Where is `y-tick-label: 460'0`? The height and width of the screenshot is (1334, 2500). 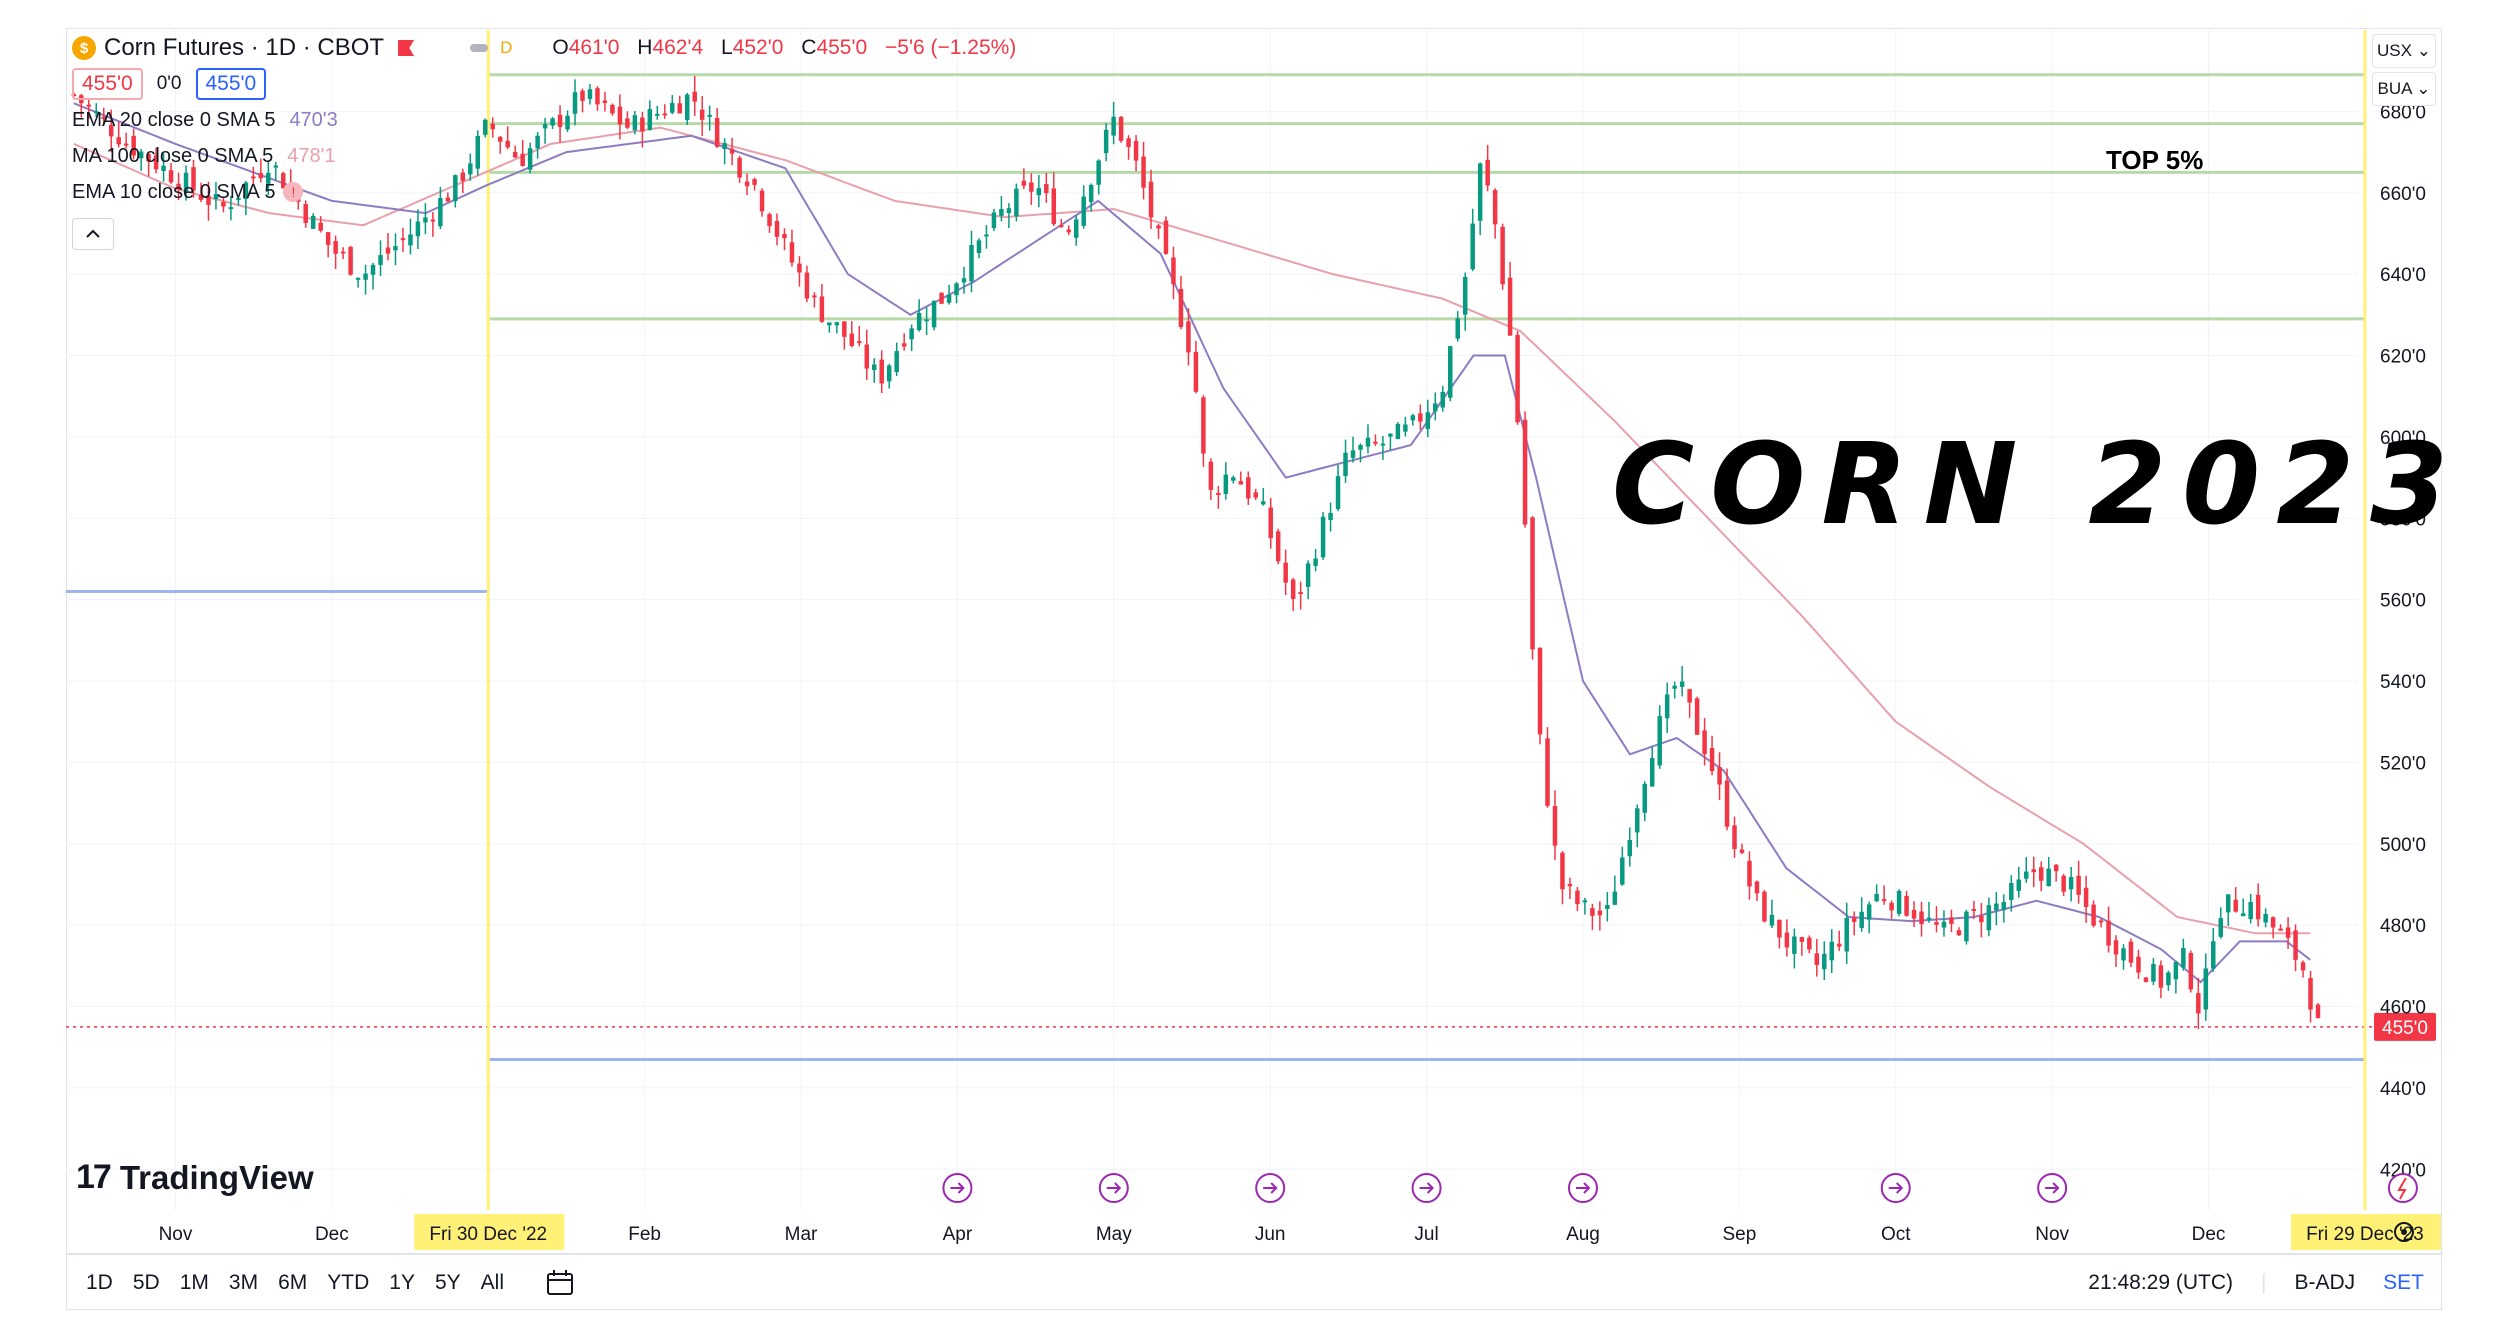
y-tick-label: 460'0 is located at coordinates (2403, 1008).